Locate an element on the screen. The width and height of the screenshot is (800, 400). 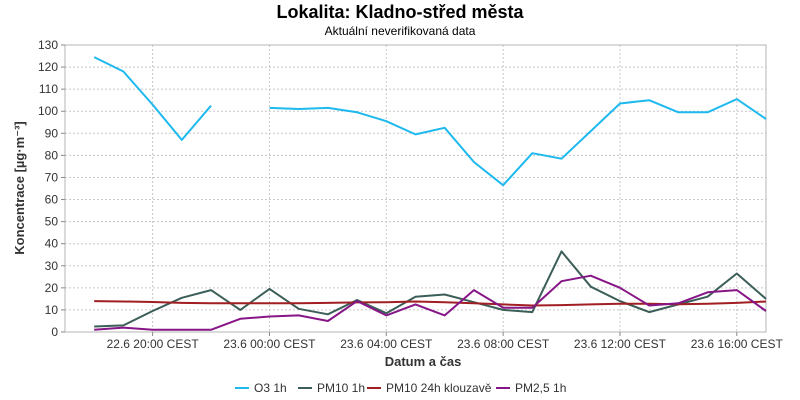
y-tick-label: 40 is located at coordinates (52, 244).